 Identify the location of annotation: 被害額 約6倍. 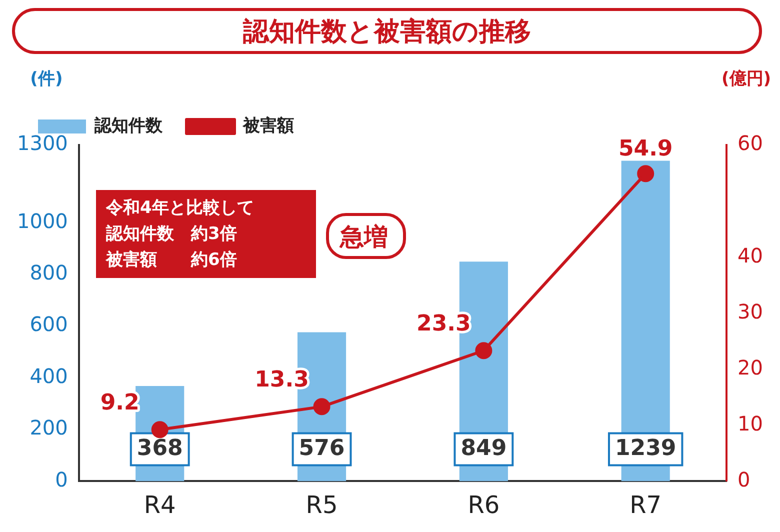
(171, 260).